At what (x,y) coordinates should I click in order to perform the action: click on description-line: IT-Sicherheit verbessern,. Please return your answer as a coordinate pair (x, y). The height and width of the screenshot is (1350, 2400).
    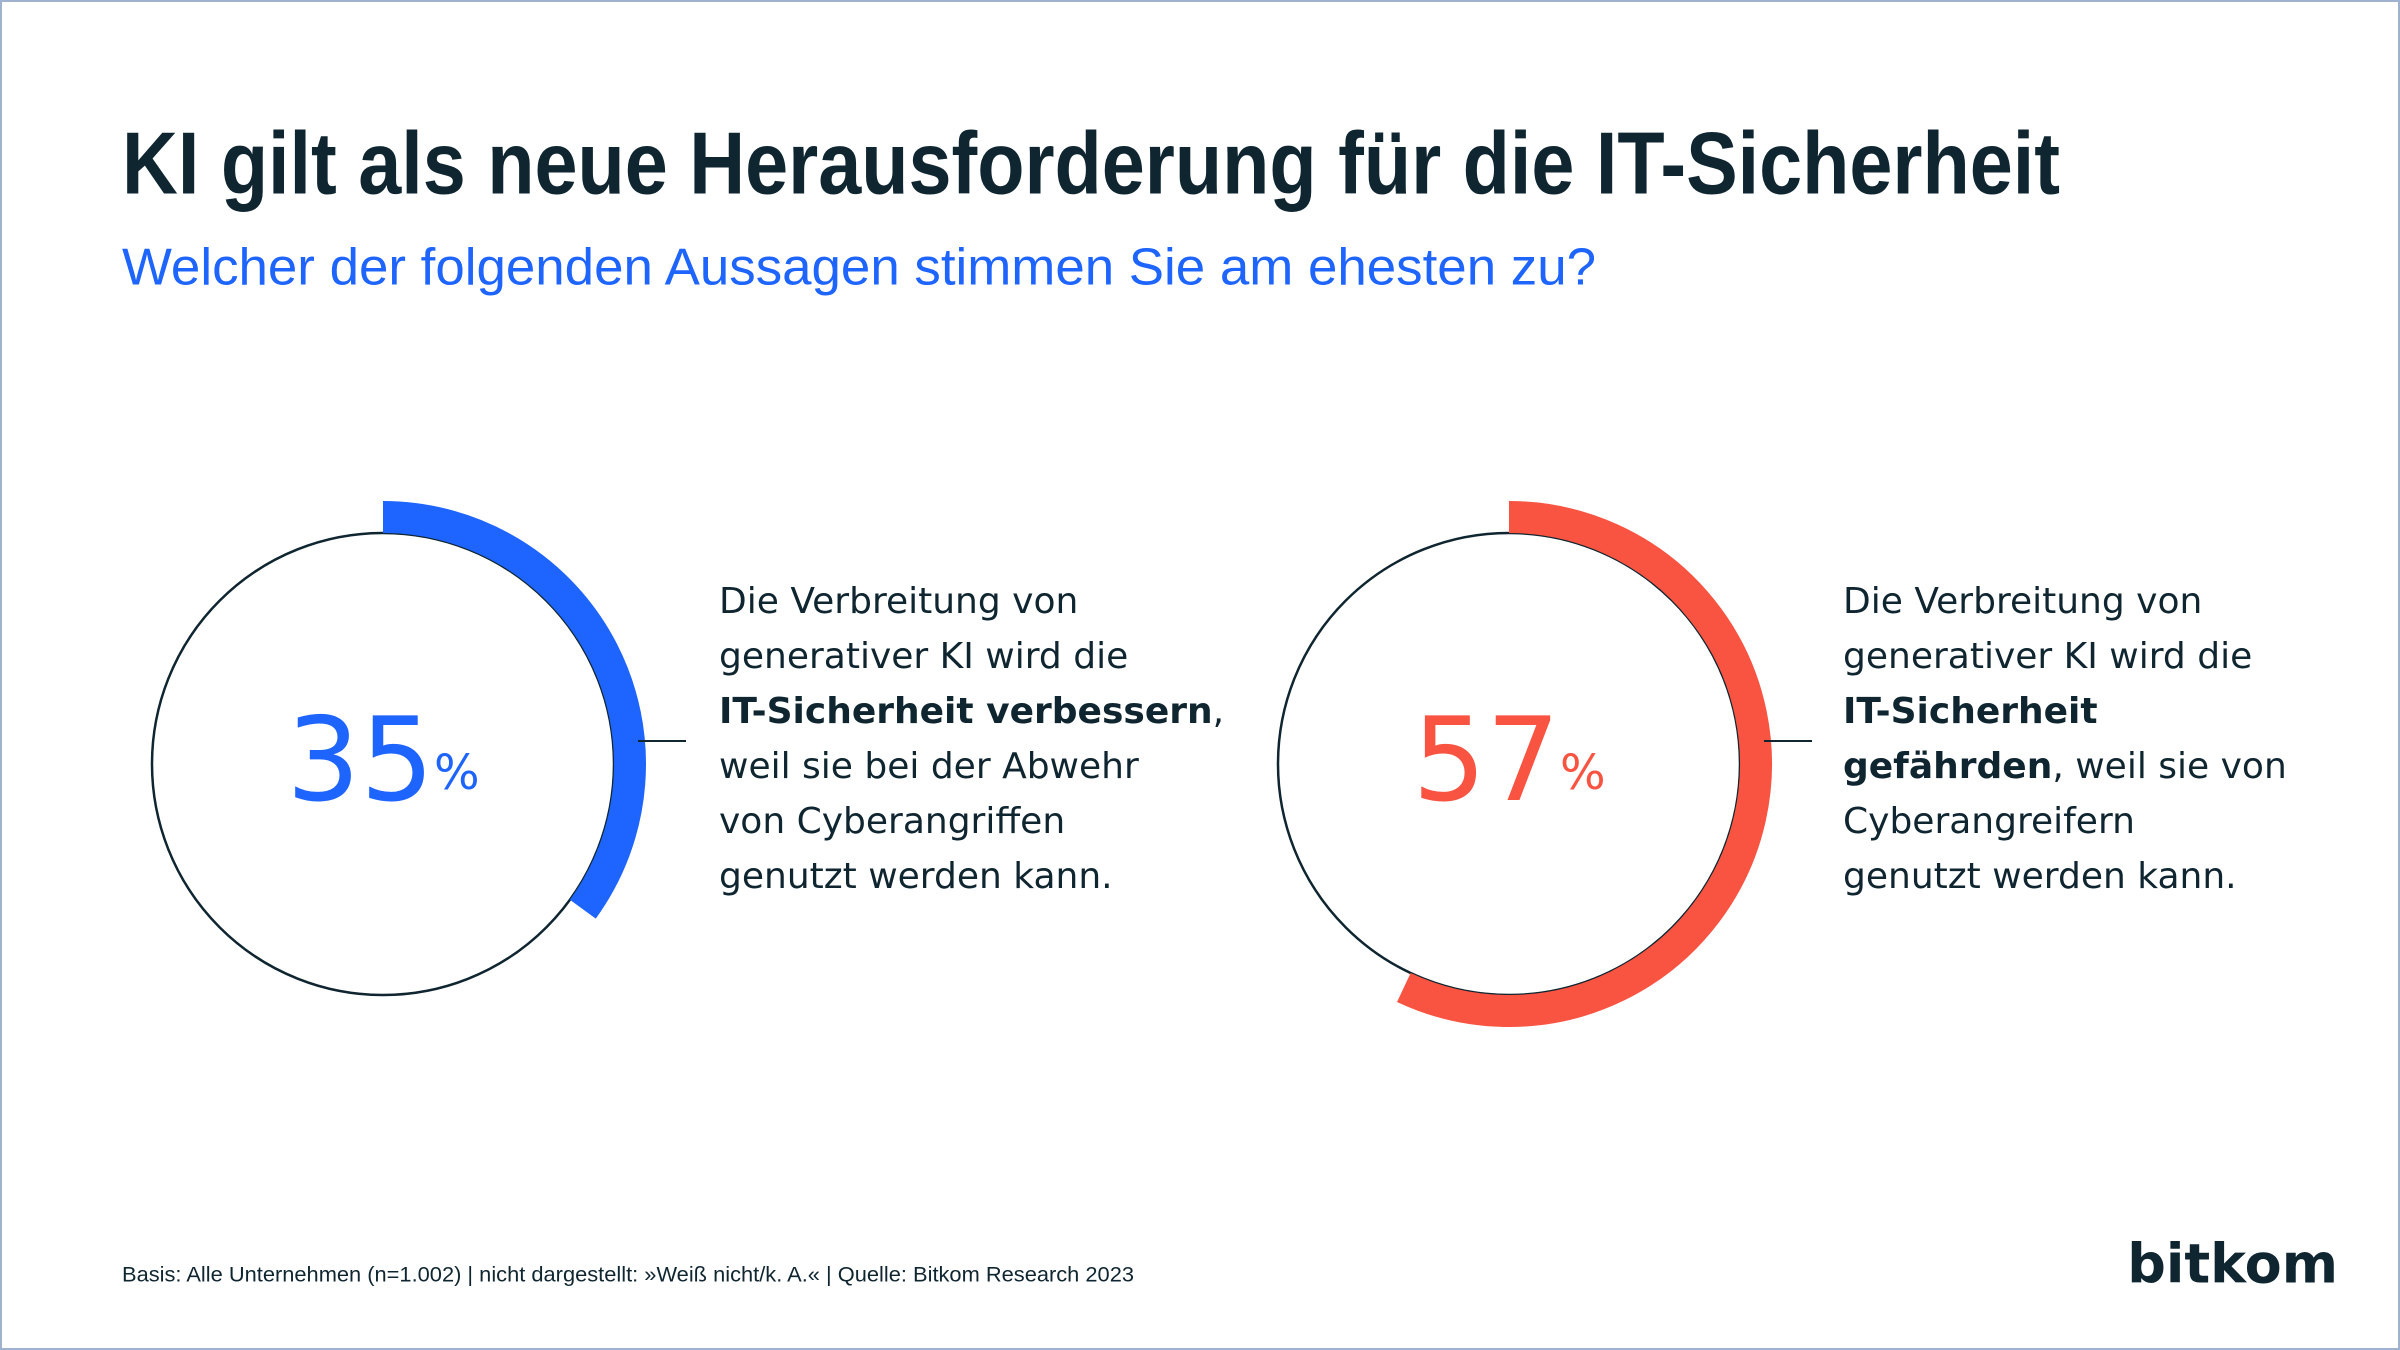
    Looking at the image, I should click on (971, 711).